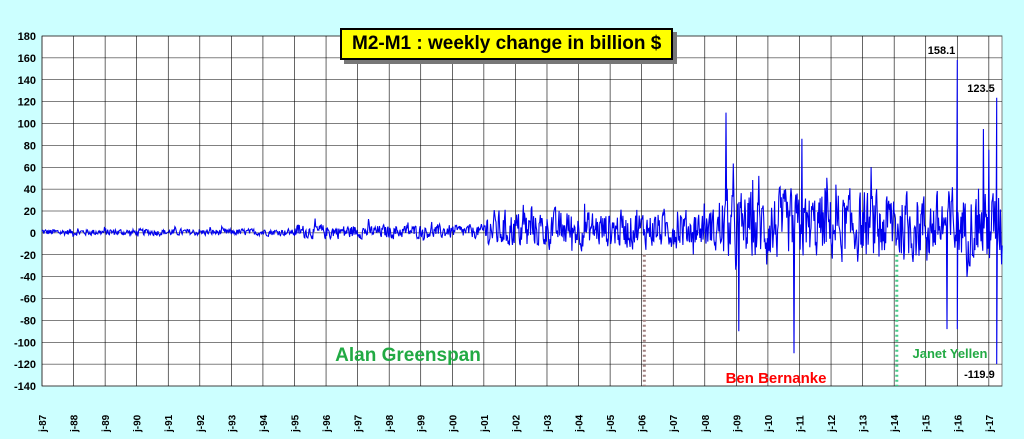  I want to click on y-tick-label: 160, so click(27, 59).